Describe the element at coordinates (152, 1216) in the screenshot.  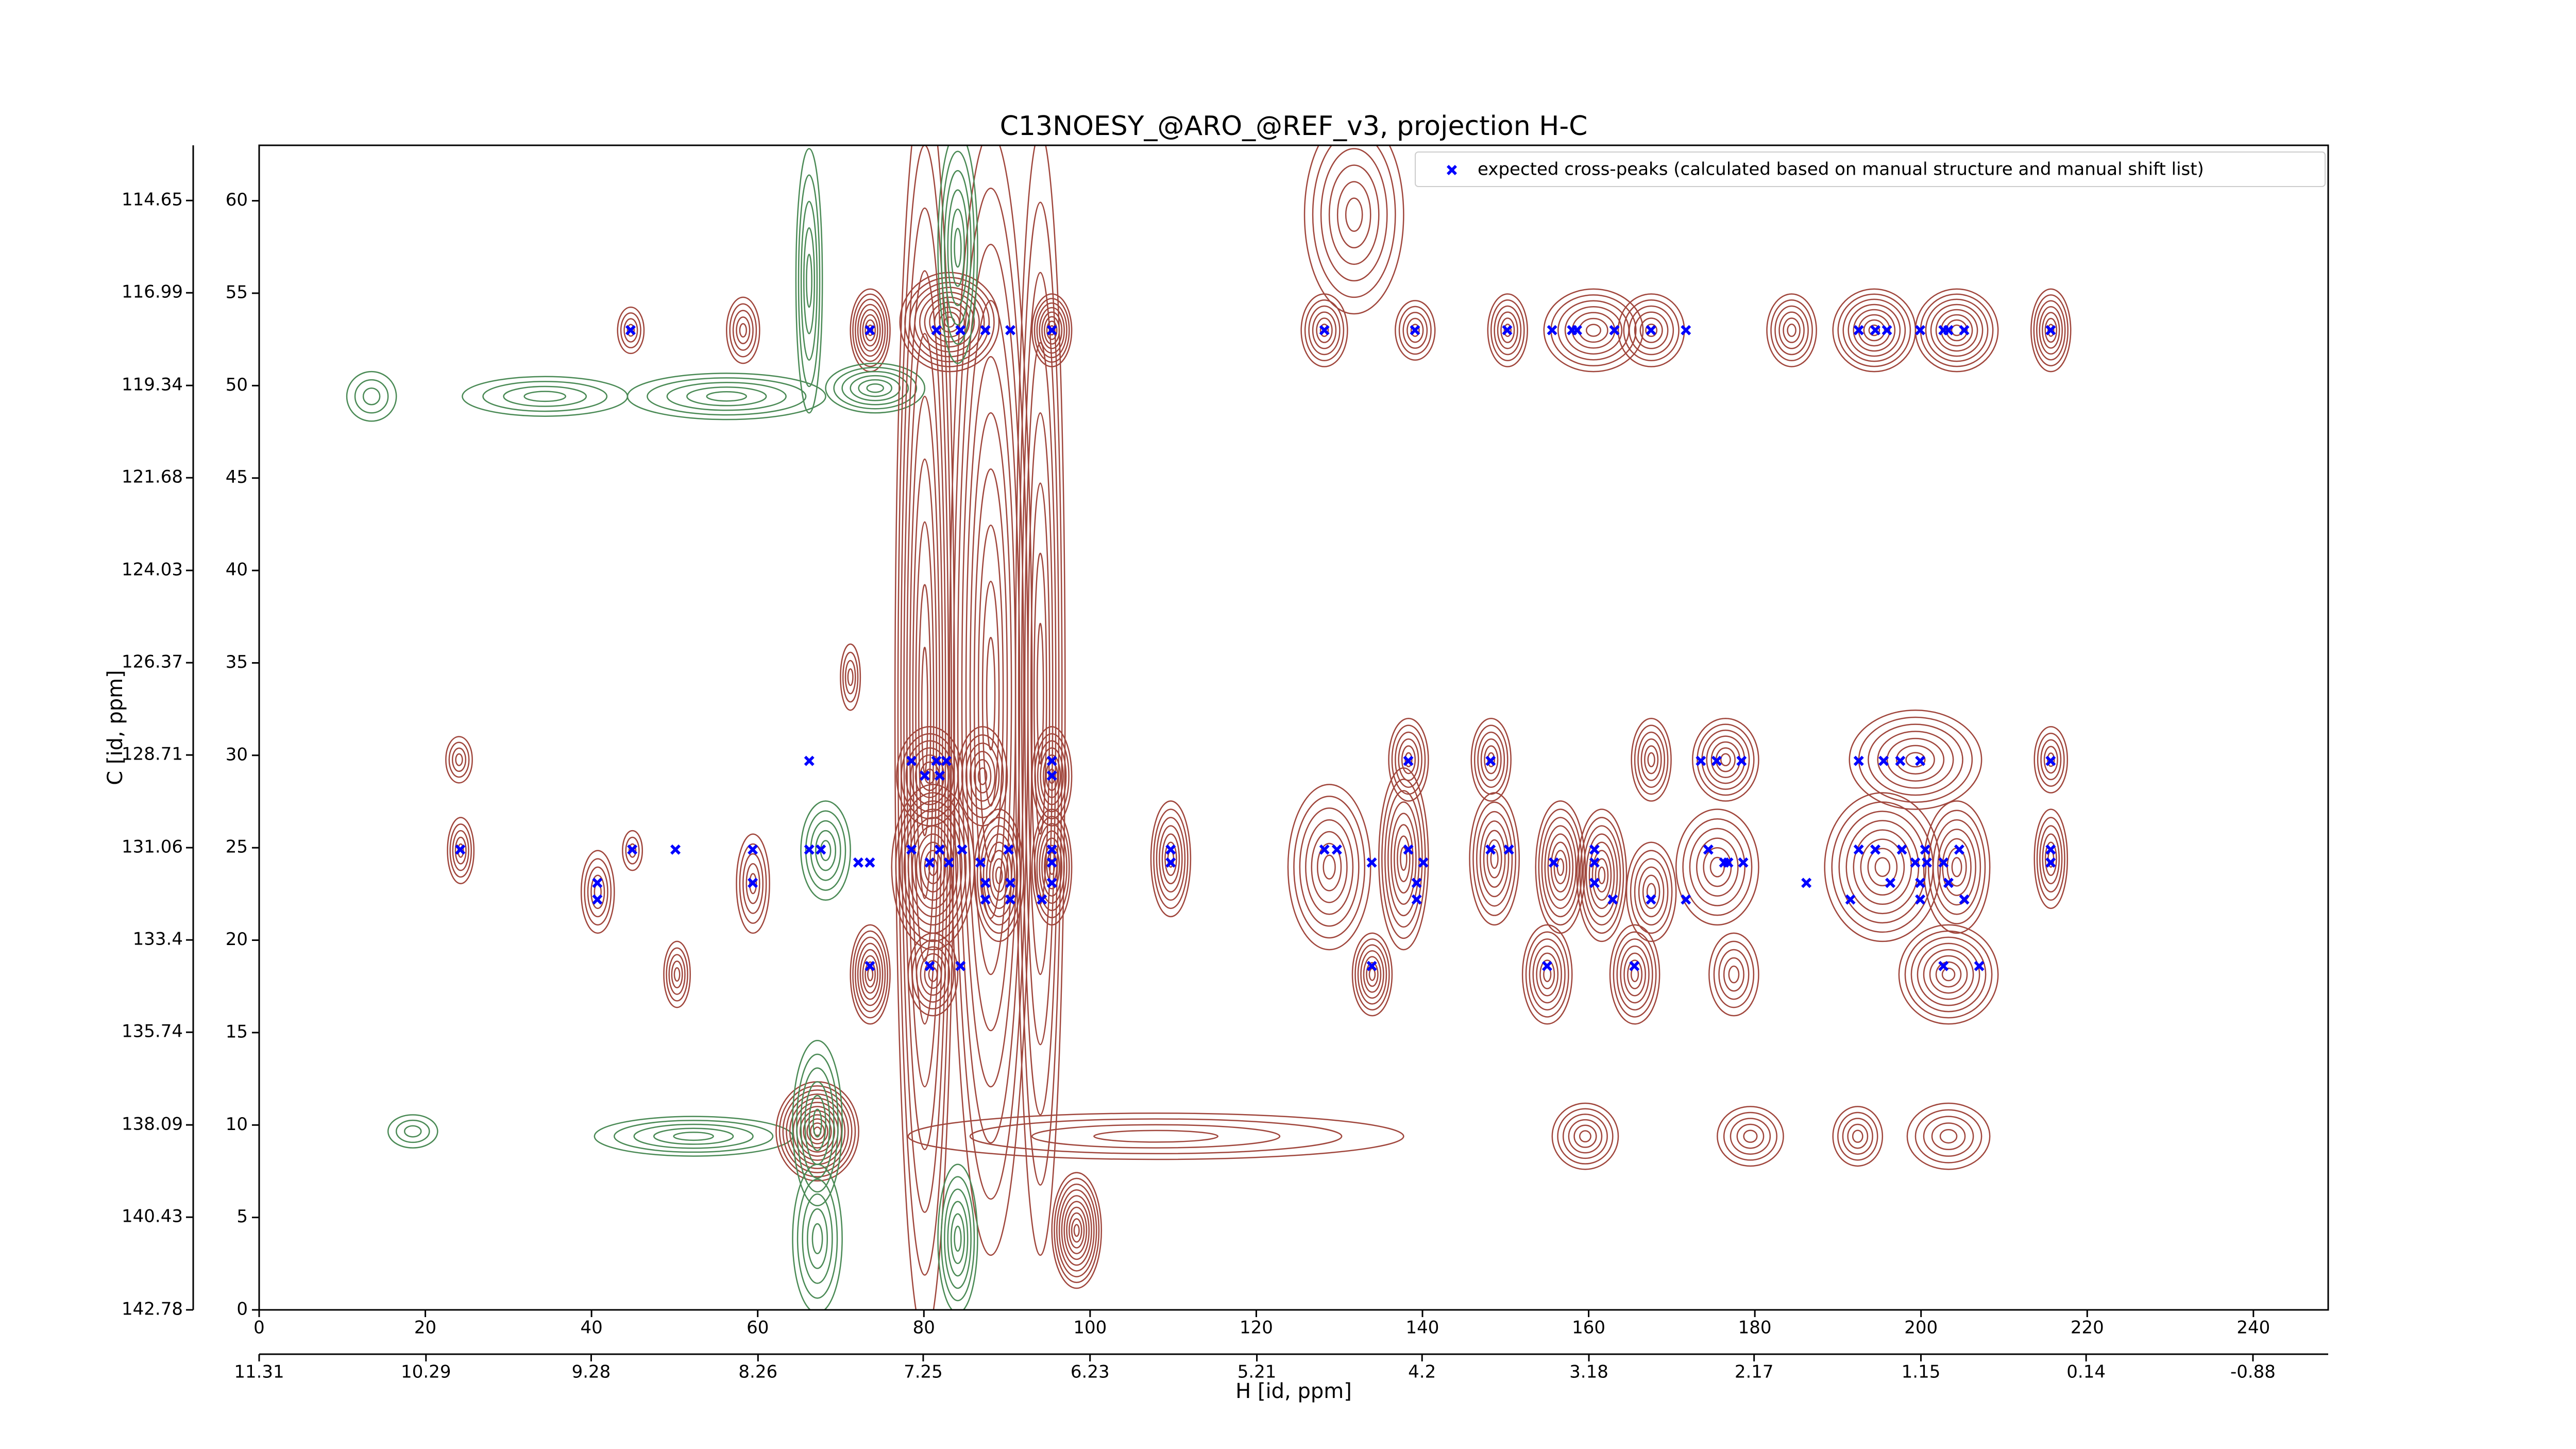
I see `y2-tick-label: 140.43` at that location.